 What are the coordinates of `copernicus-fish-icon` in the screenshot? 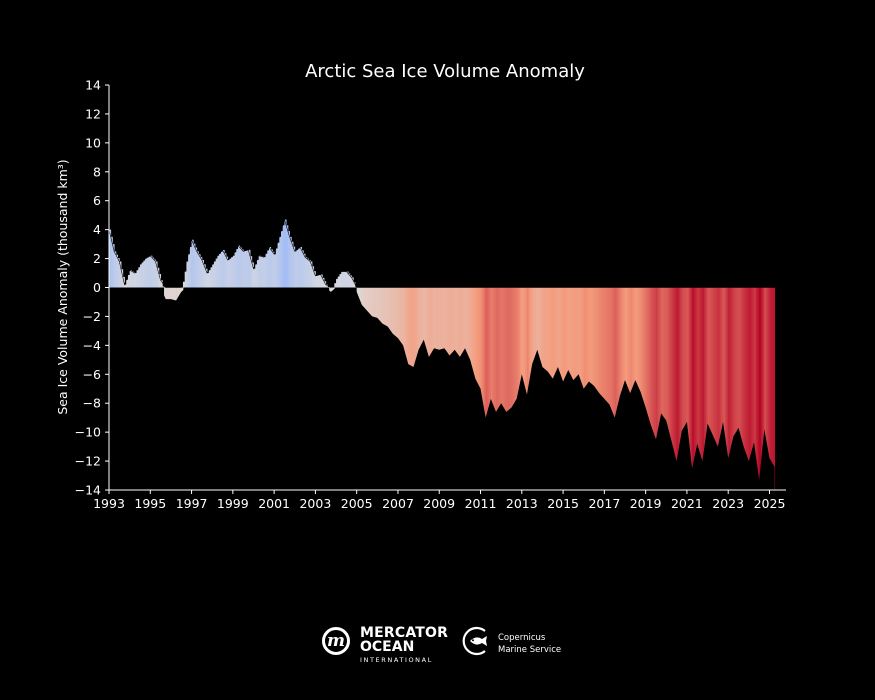 It's located at (474, 641).